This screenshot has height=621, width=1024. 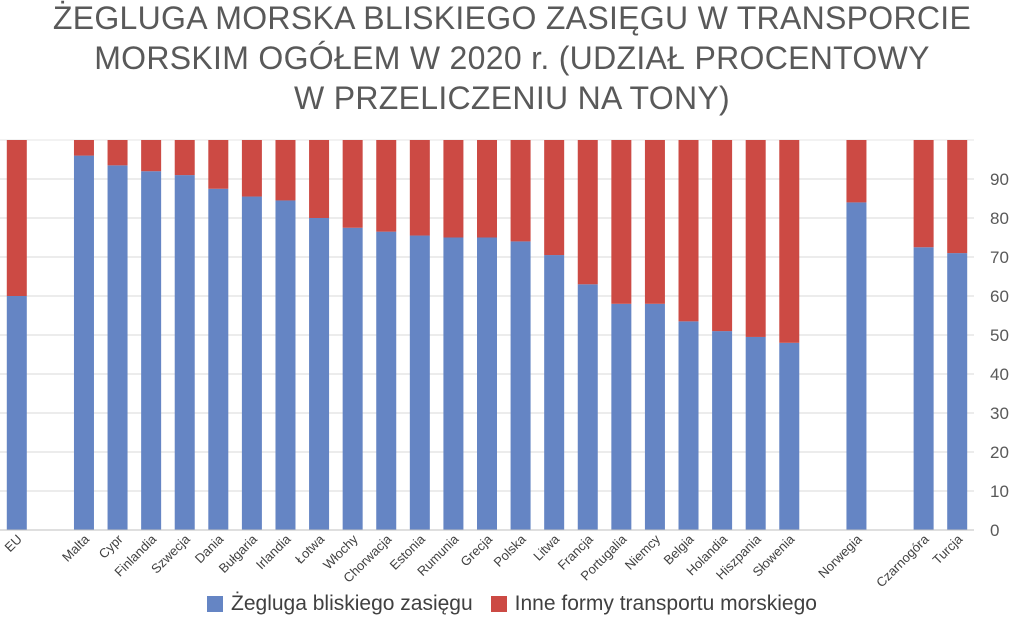 I want to click on x-tick-label: EU, so click(x=13, y=543).